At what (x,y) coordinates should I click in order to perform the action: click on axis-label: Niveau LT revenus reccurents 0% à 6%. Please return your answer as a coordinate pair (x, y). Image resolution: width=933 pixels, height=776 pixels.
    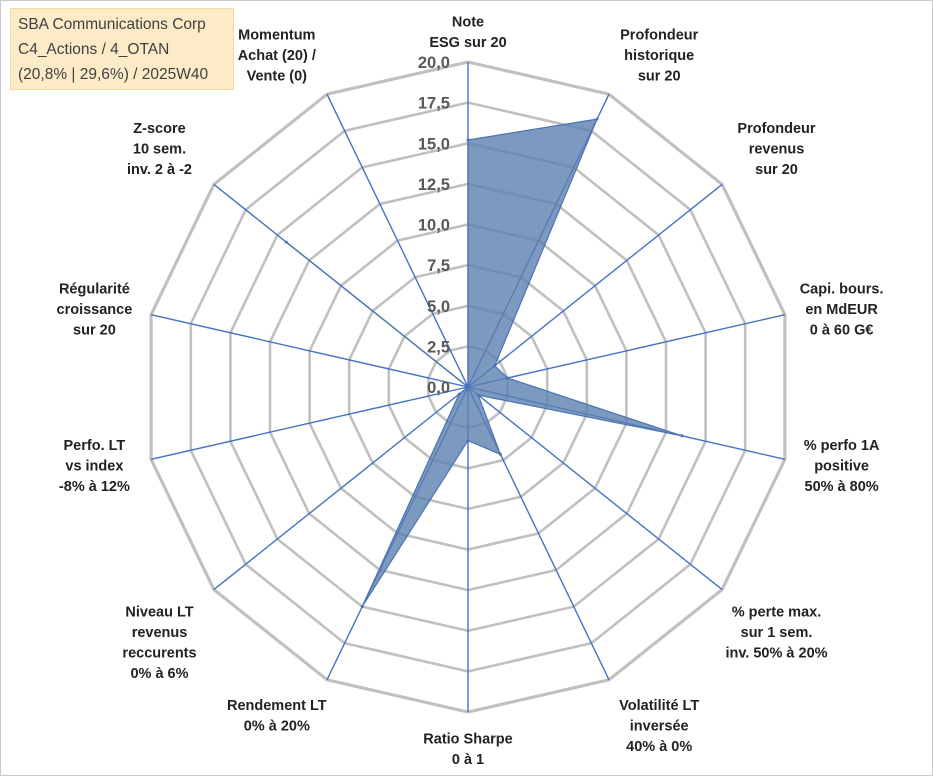
    Looking at the image, I should click on (159, 644).